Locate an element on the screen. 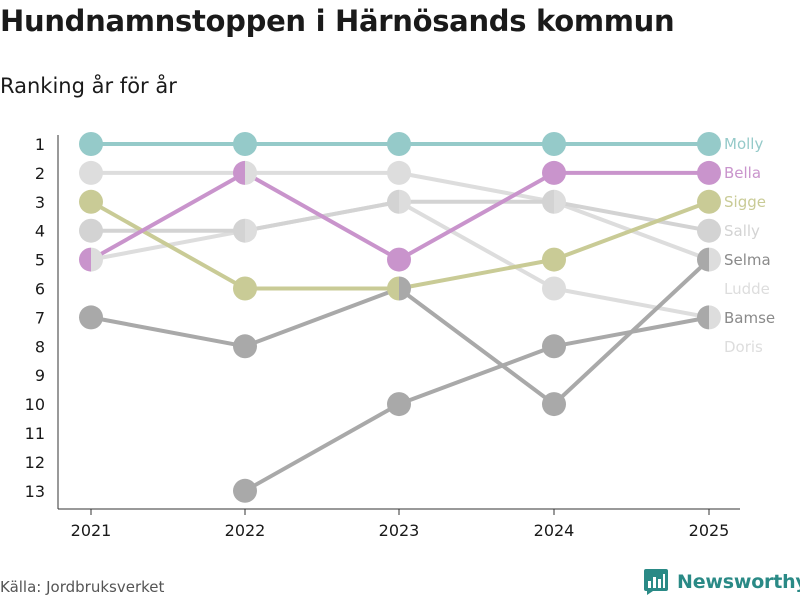 This screenshot has width=800, height=600. series-point-left-selma is located at coordinates (703, 259).